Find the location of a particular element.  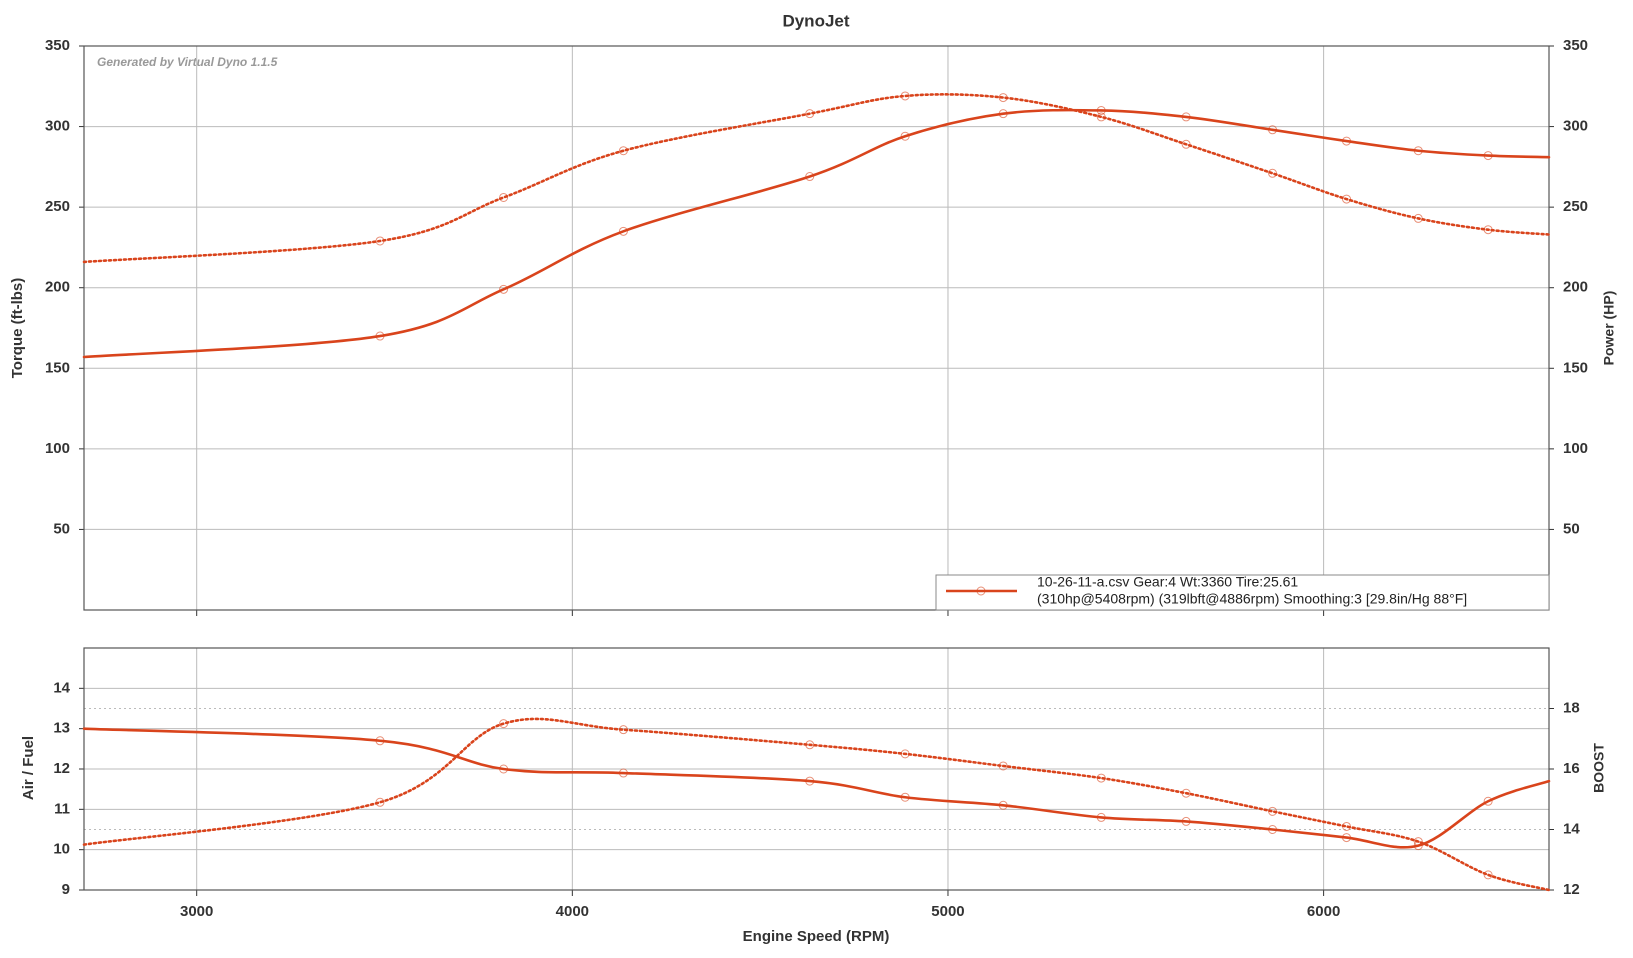

x-axis-label: Engine Speed (RPM) is located at coordinates (816, 936).